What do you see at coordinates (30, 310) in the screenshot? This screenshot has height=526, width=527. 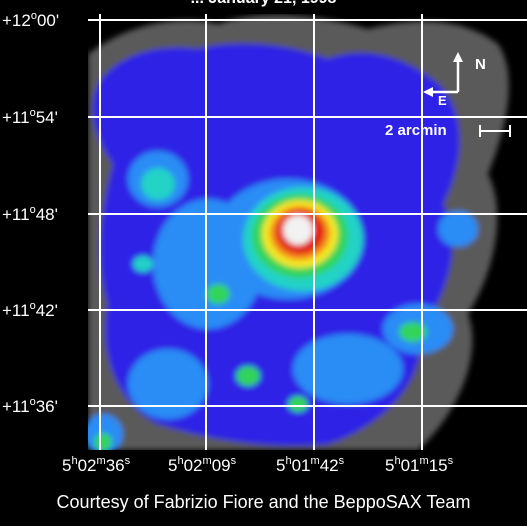 I see `dec-label: +11o42'` at bounding box center [30, 310].